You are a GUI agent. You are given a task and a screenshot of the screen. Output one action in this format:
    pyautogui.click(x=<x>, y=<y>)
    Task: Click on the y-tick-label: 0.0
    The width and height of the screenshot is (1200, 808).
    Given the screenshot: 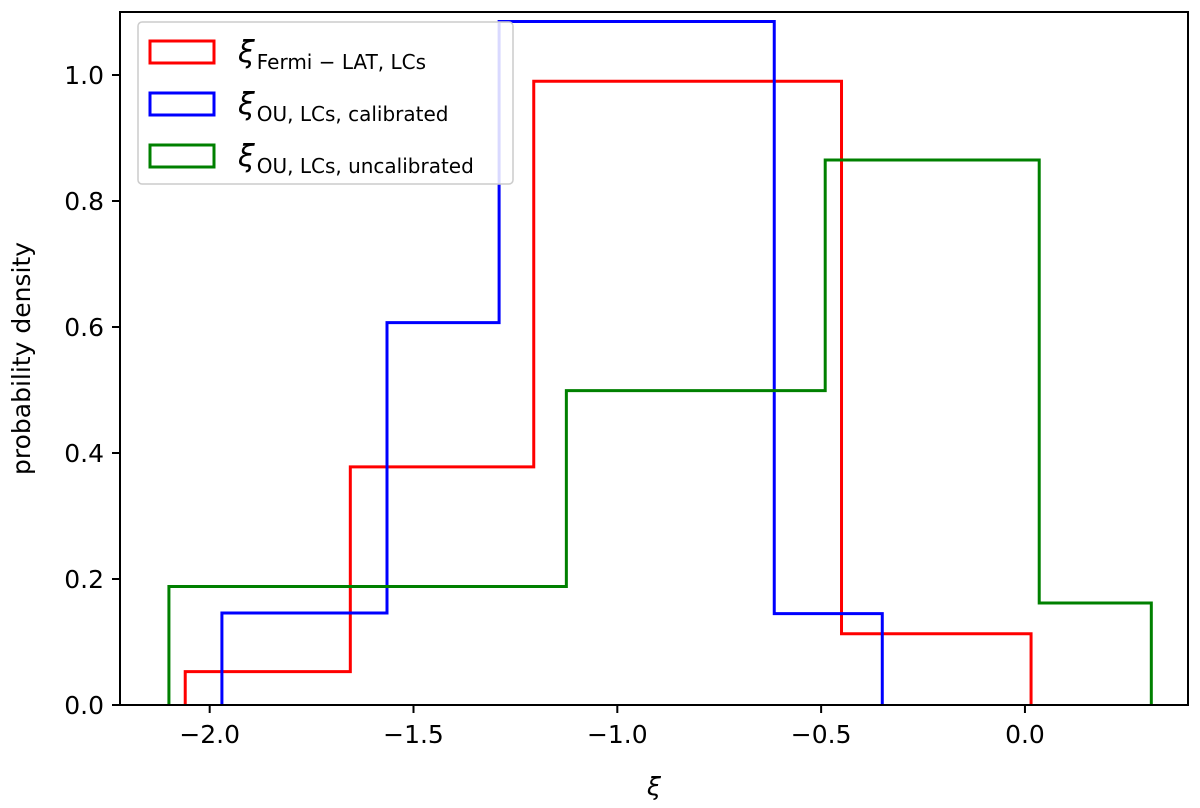 What is the action you would take?
    pyautogui.click(x=84, y=705)
    